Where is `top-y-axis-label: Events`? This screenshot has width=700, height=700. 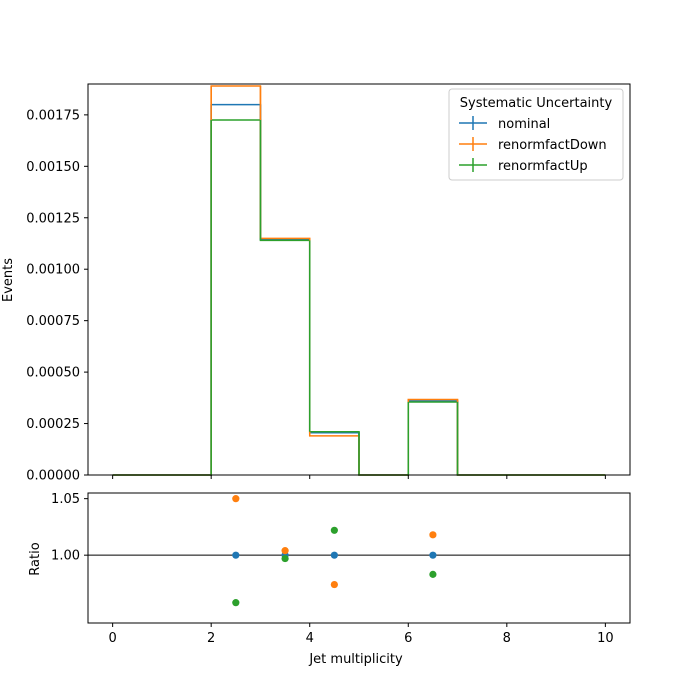
top-y-axis-label: Events is located at coordinates (8, 280).